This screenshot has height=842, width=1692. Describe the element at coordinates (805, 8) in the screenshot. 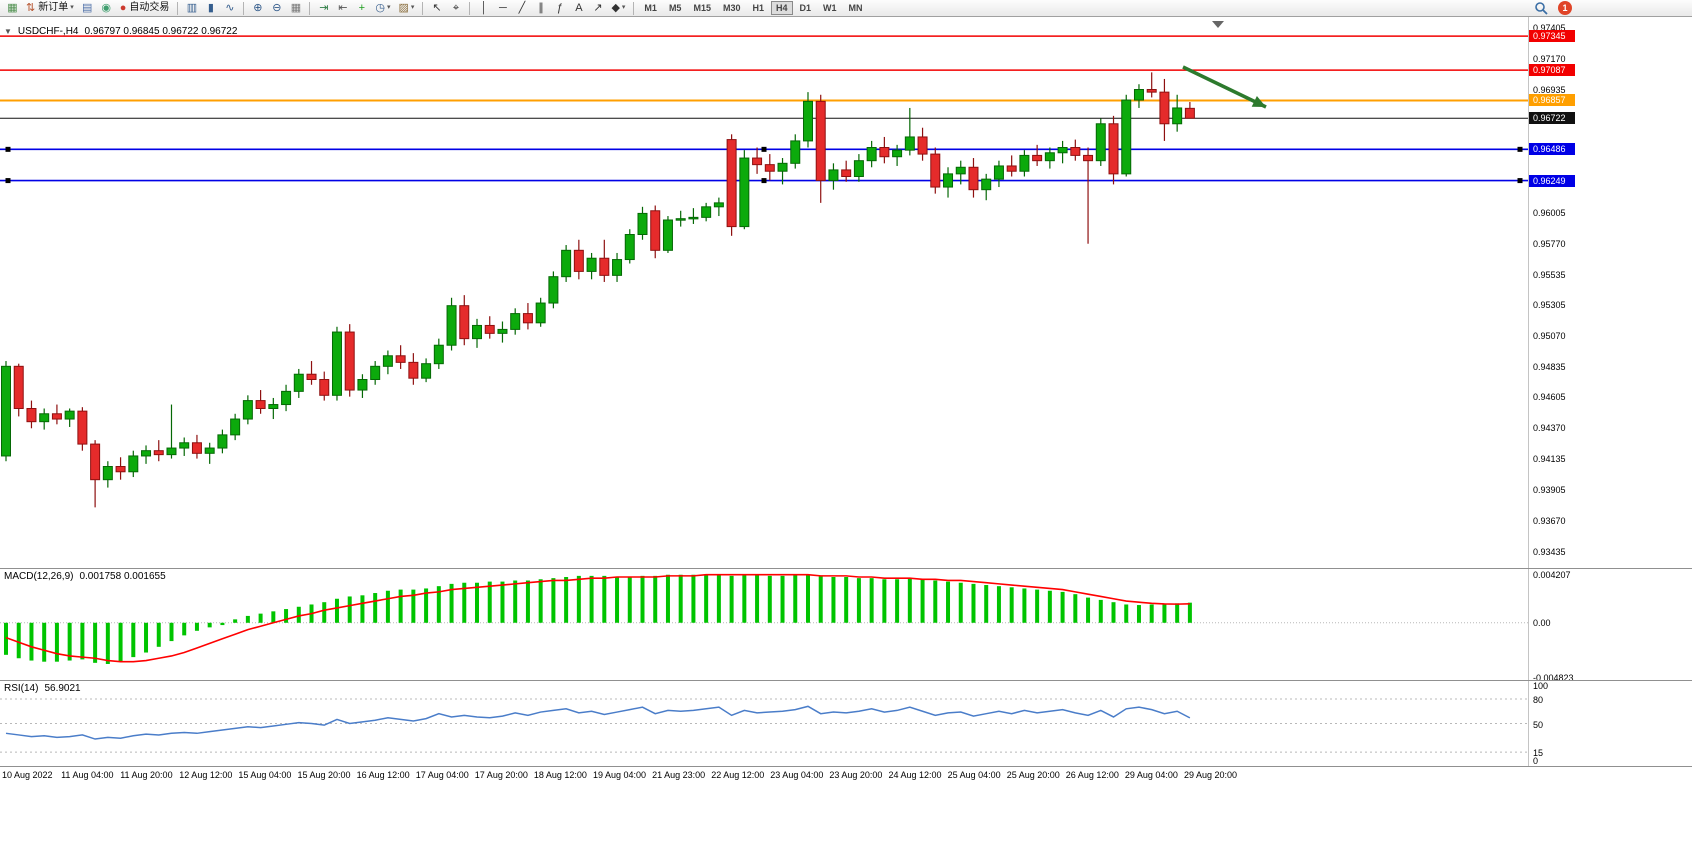

I see `timeframe-button-d1: D1` at that location.